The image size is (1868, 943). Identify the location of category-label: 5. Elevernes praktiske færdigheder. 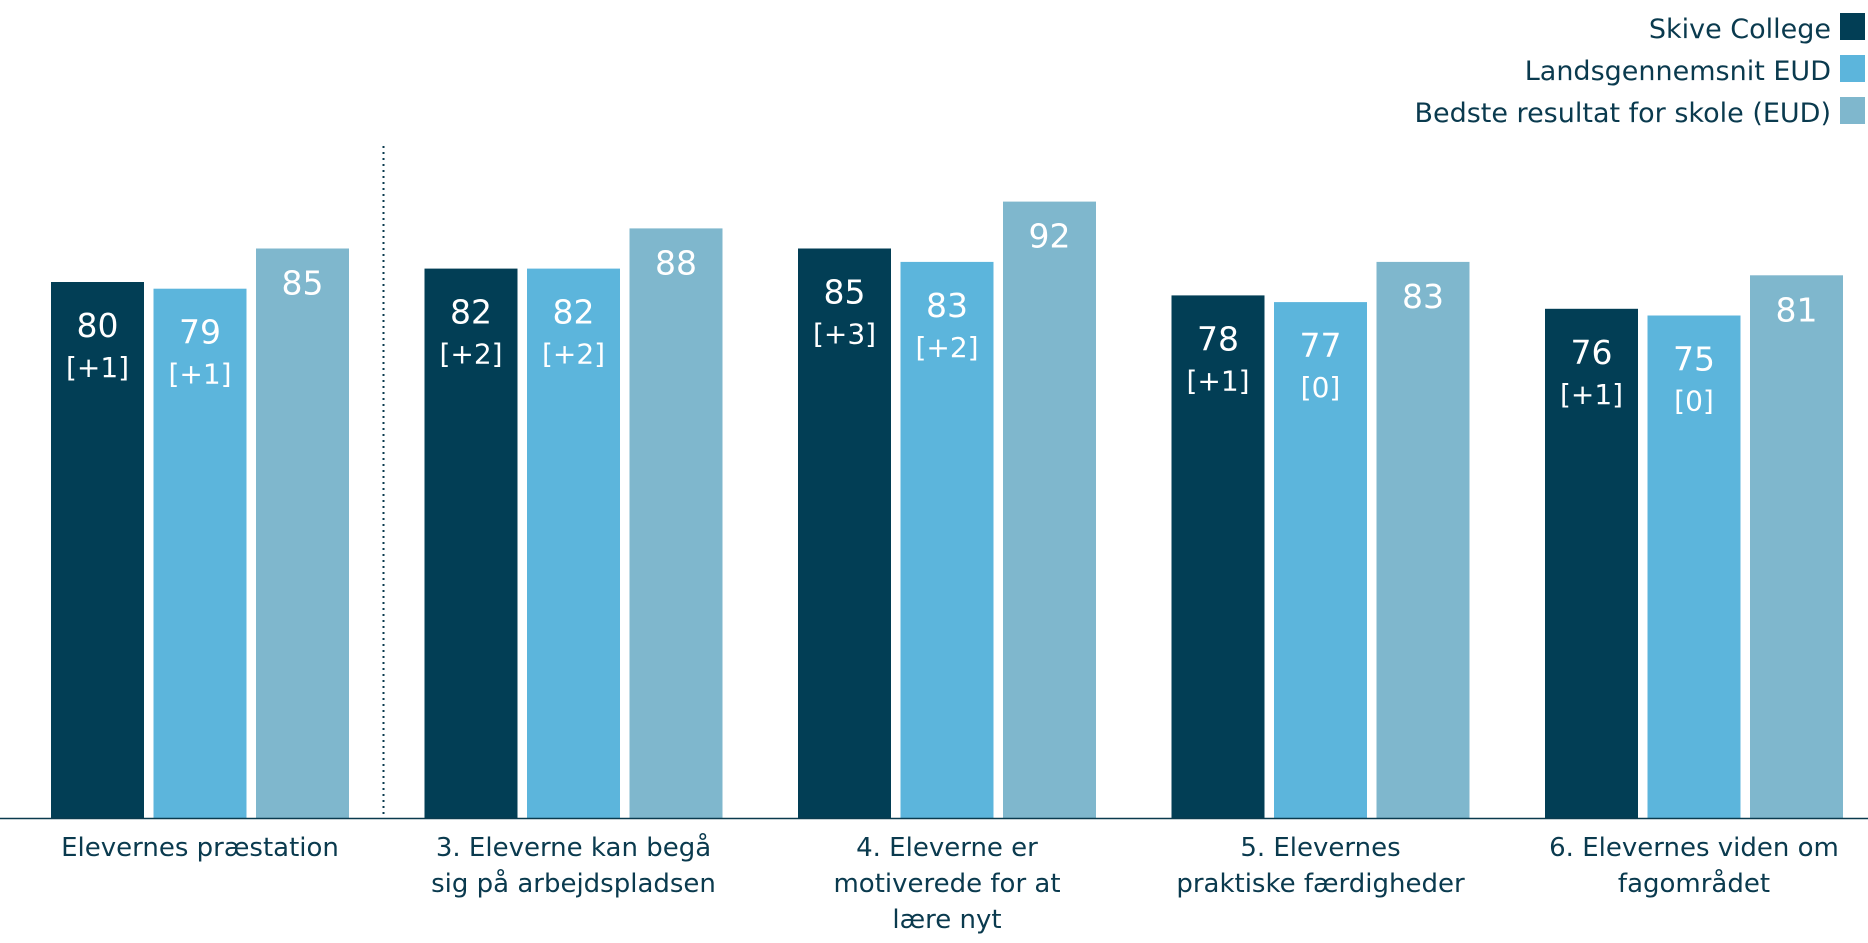
(1320, 866).